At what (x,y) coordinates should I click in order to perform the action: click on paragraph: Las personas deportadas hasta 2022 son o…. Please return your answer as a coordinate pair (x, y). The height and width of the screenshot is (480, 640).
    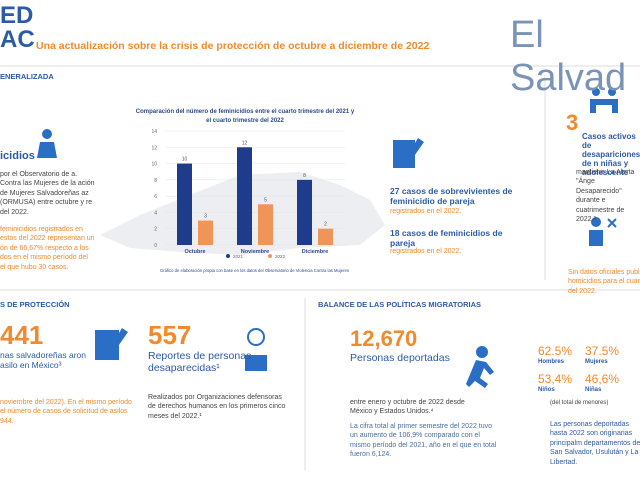
    Looking at the image, I should click on (595, 443).